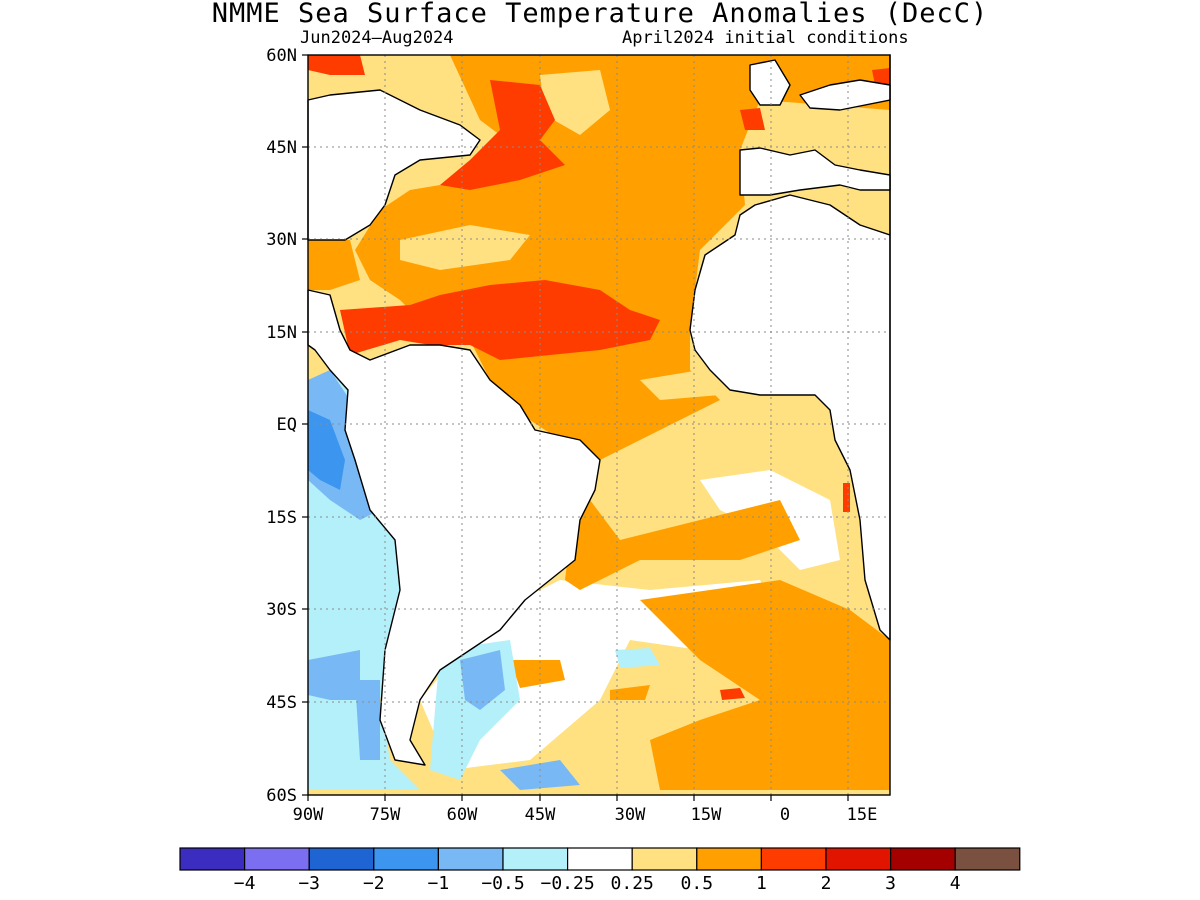 The width and height of the screenshot is (1200, 900). Describe the element at coordinates (826, 883) in the screenshot. I see `colorbar-label: 2` at that location.